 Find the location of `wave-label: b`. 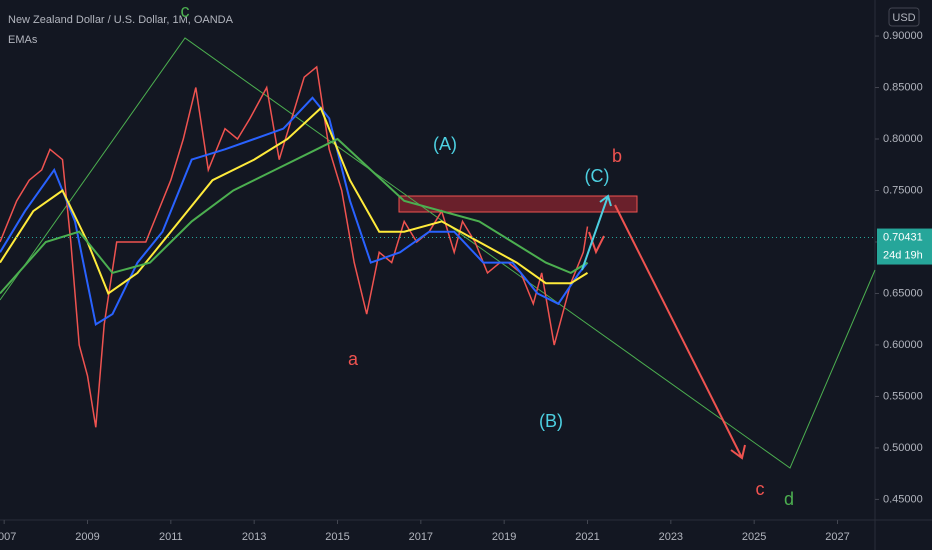

wave-label: b is located at coordinates (617, 156).